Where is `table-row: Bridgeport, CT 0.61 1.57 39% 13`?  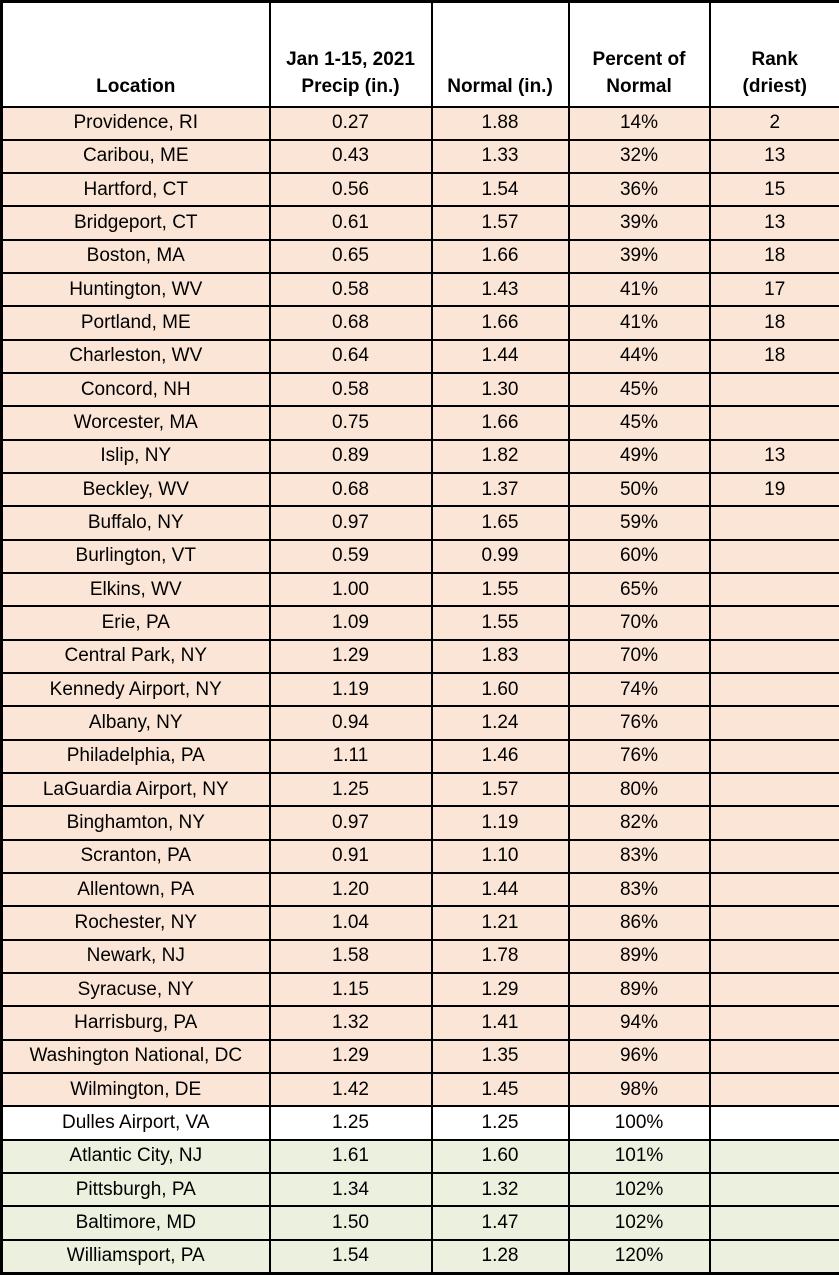
table-row: Bridgeport, CT 0.61 1.57 39% 13 is located at coordinates (419, 223).